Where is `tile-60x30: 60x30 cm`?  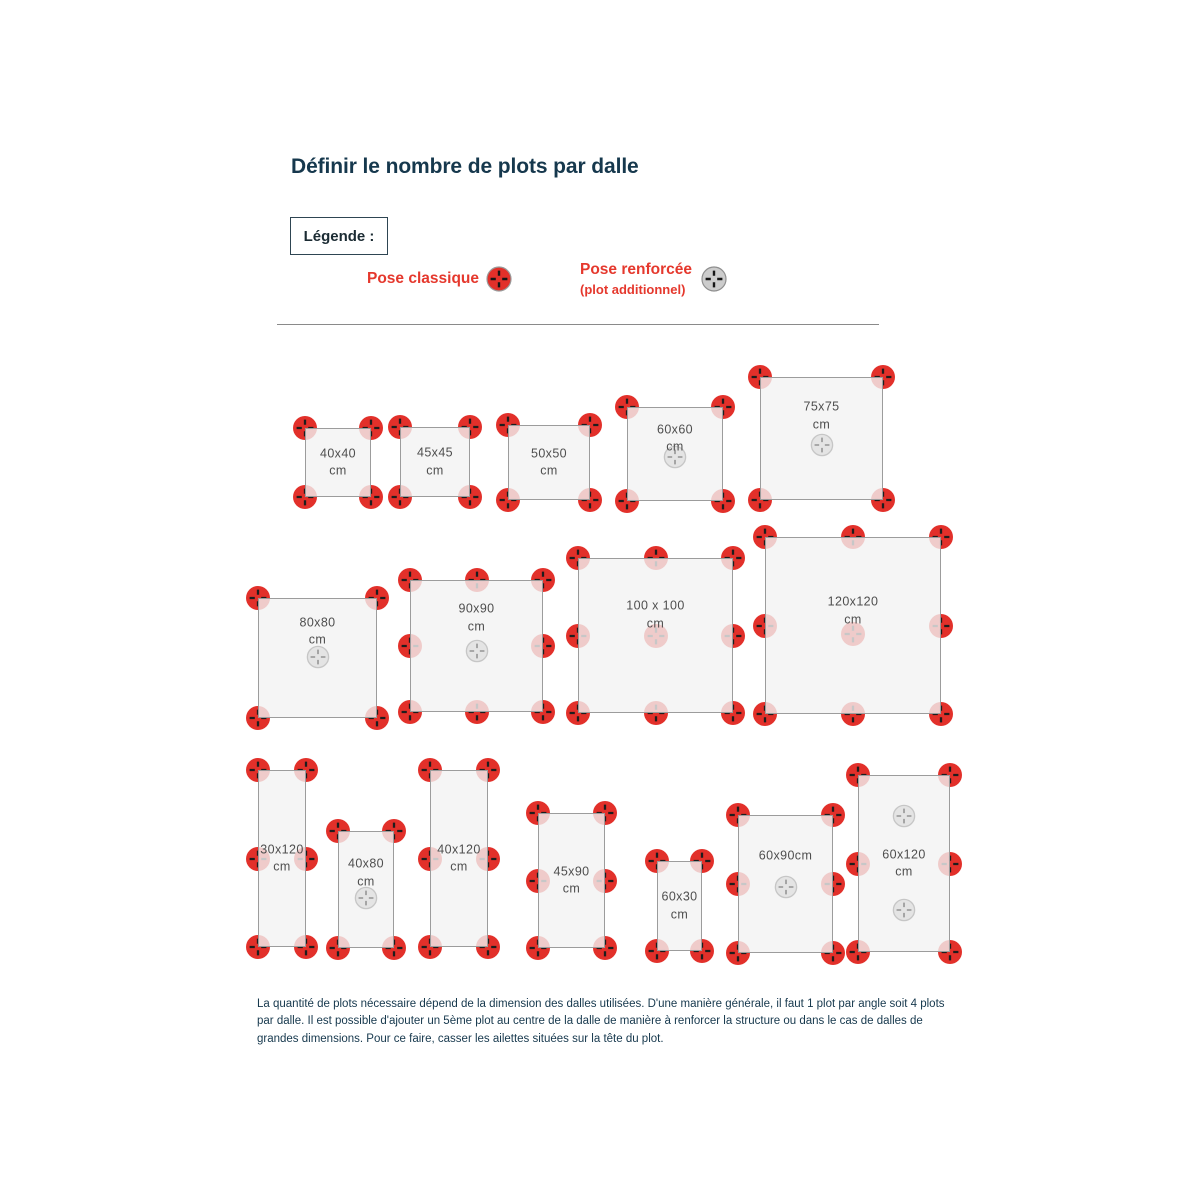
tile-60x30: 60x30 cm is located at coordinates (679, 906).